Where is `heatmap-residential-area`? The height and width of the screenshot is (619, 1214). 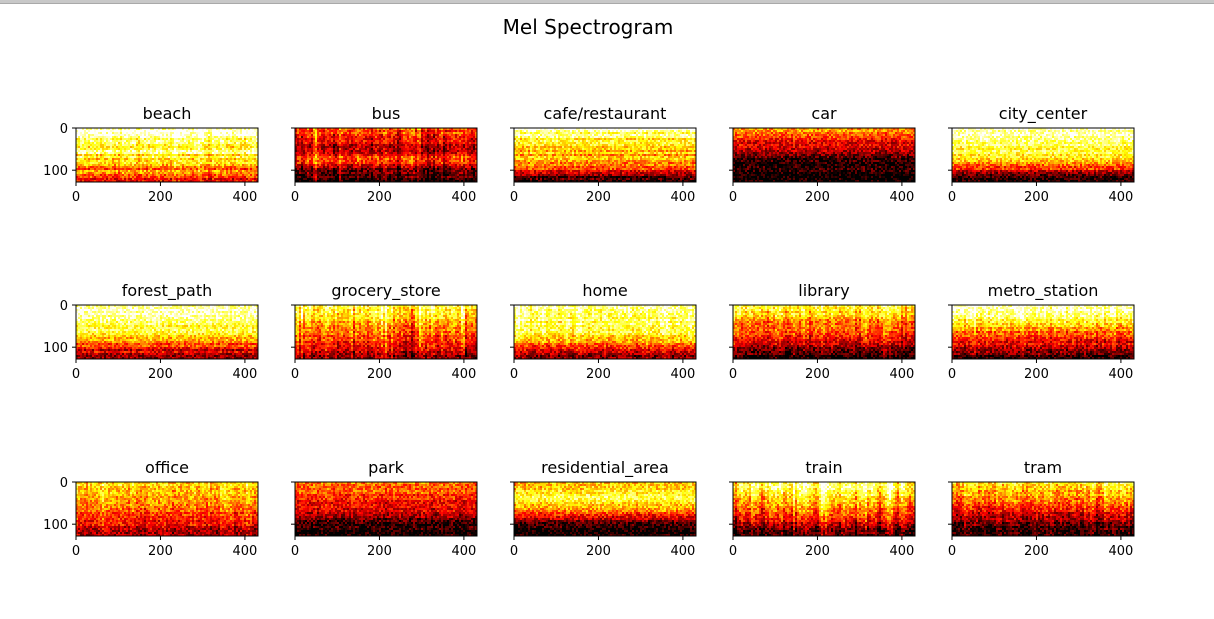
heatmap-residential-area is located at coordinates (605, 509).